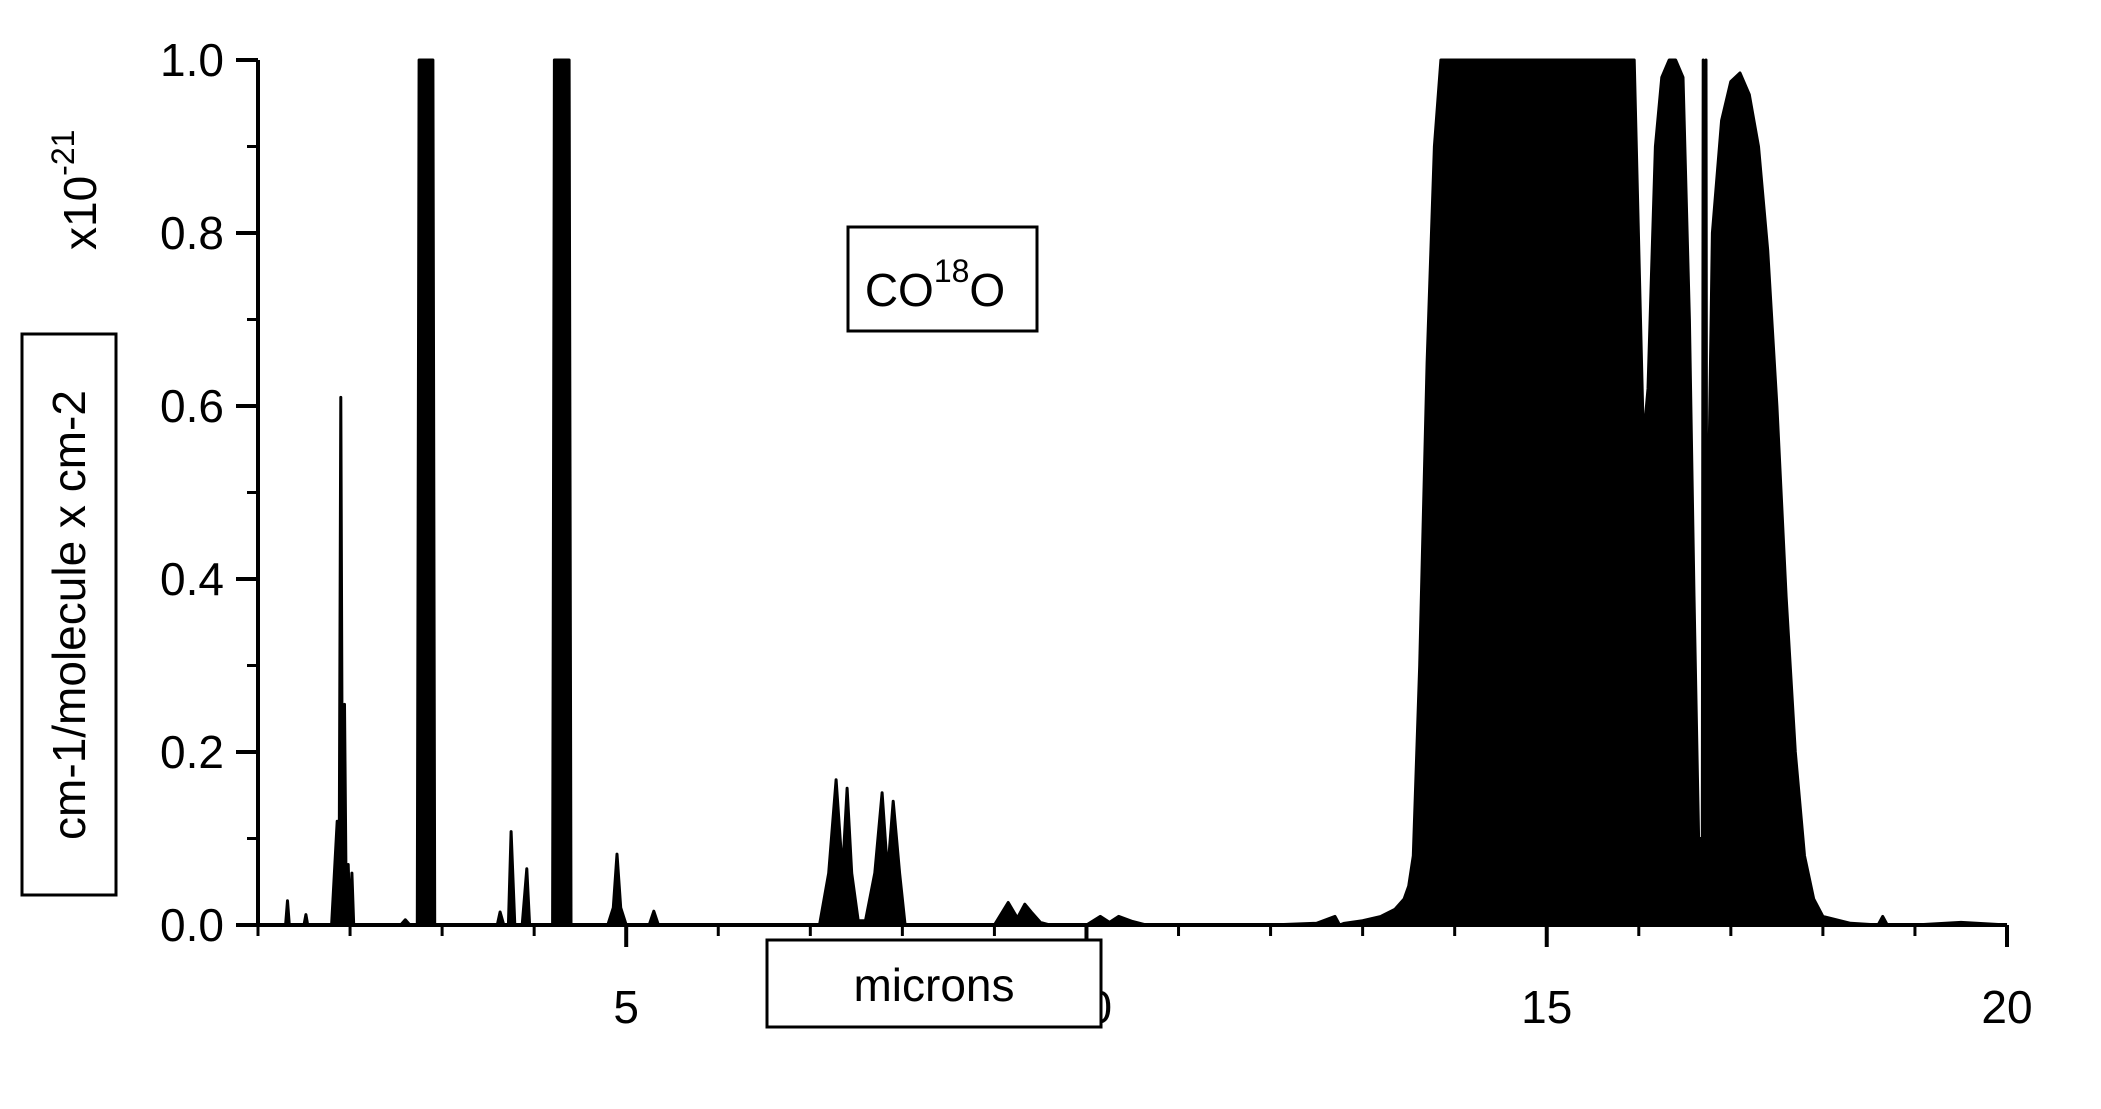  I want to click on molecule-label: CO18O, so click(935, 284).